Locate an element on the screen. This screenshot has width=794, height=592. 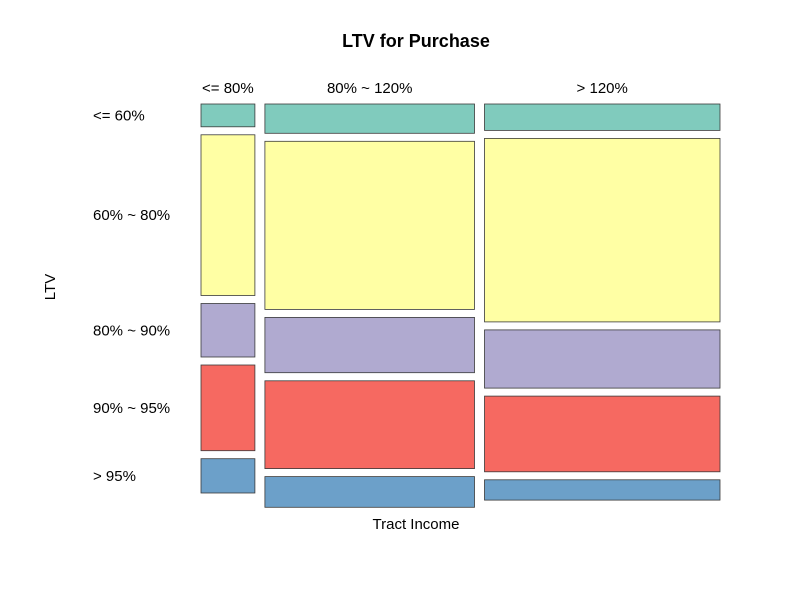
tile-le-80pct-gt-95pct is located at coordinates (228, 476).